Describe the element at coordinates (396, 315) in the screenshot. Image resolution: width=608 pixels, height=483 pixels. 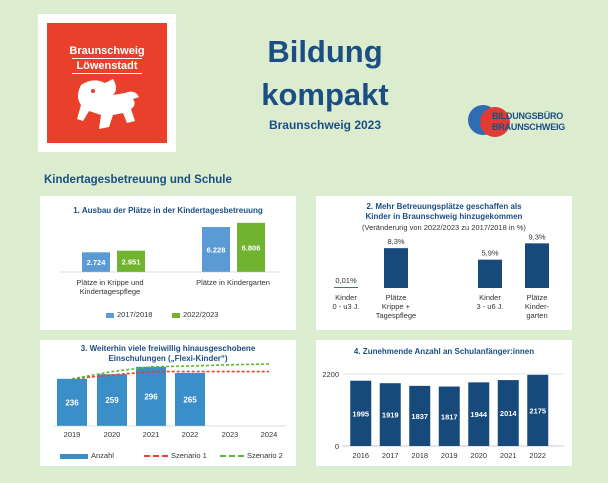
I see `chart2-cat2-line3: Tagespflege` at that location.